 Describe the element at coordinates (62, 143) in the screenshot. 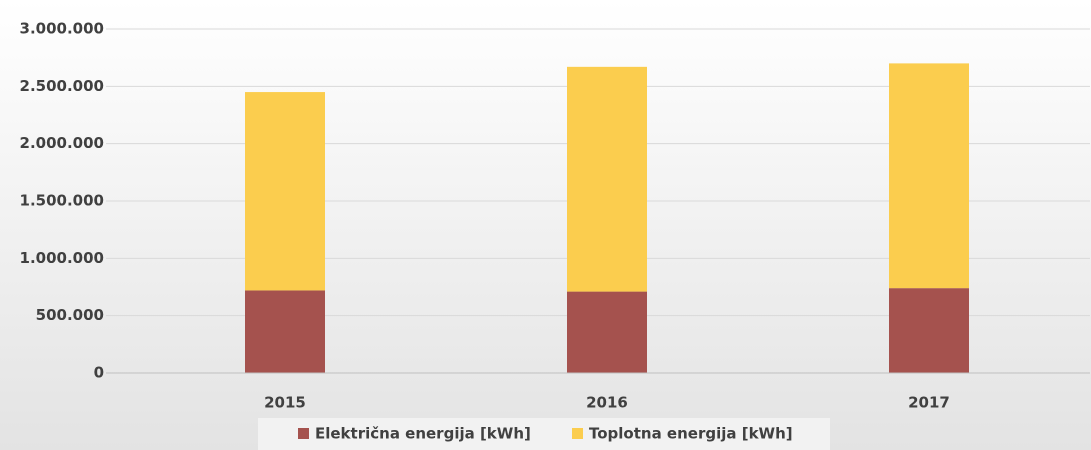

I see `y-tick-label: 2.000.000` at that location.